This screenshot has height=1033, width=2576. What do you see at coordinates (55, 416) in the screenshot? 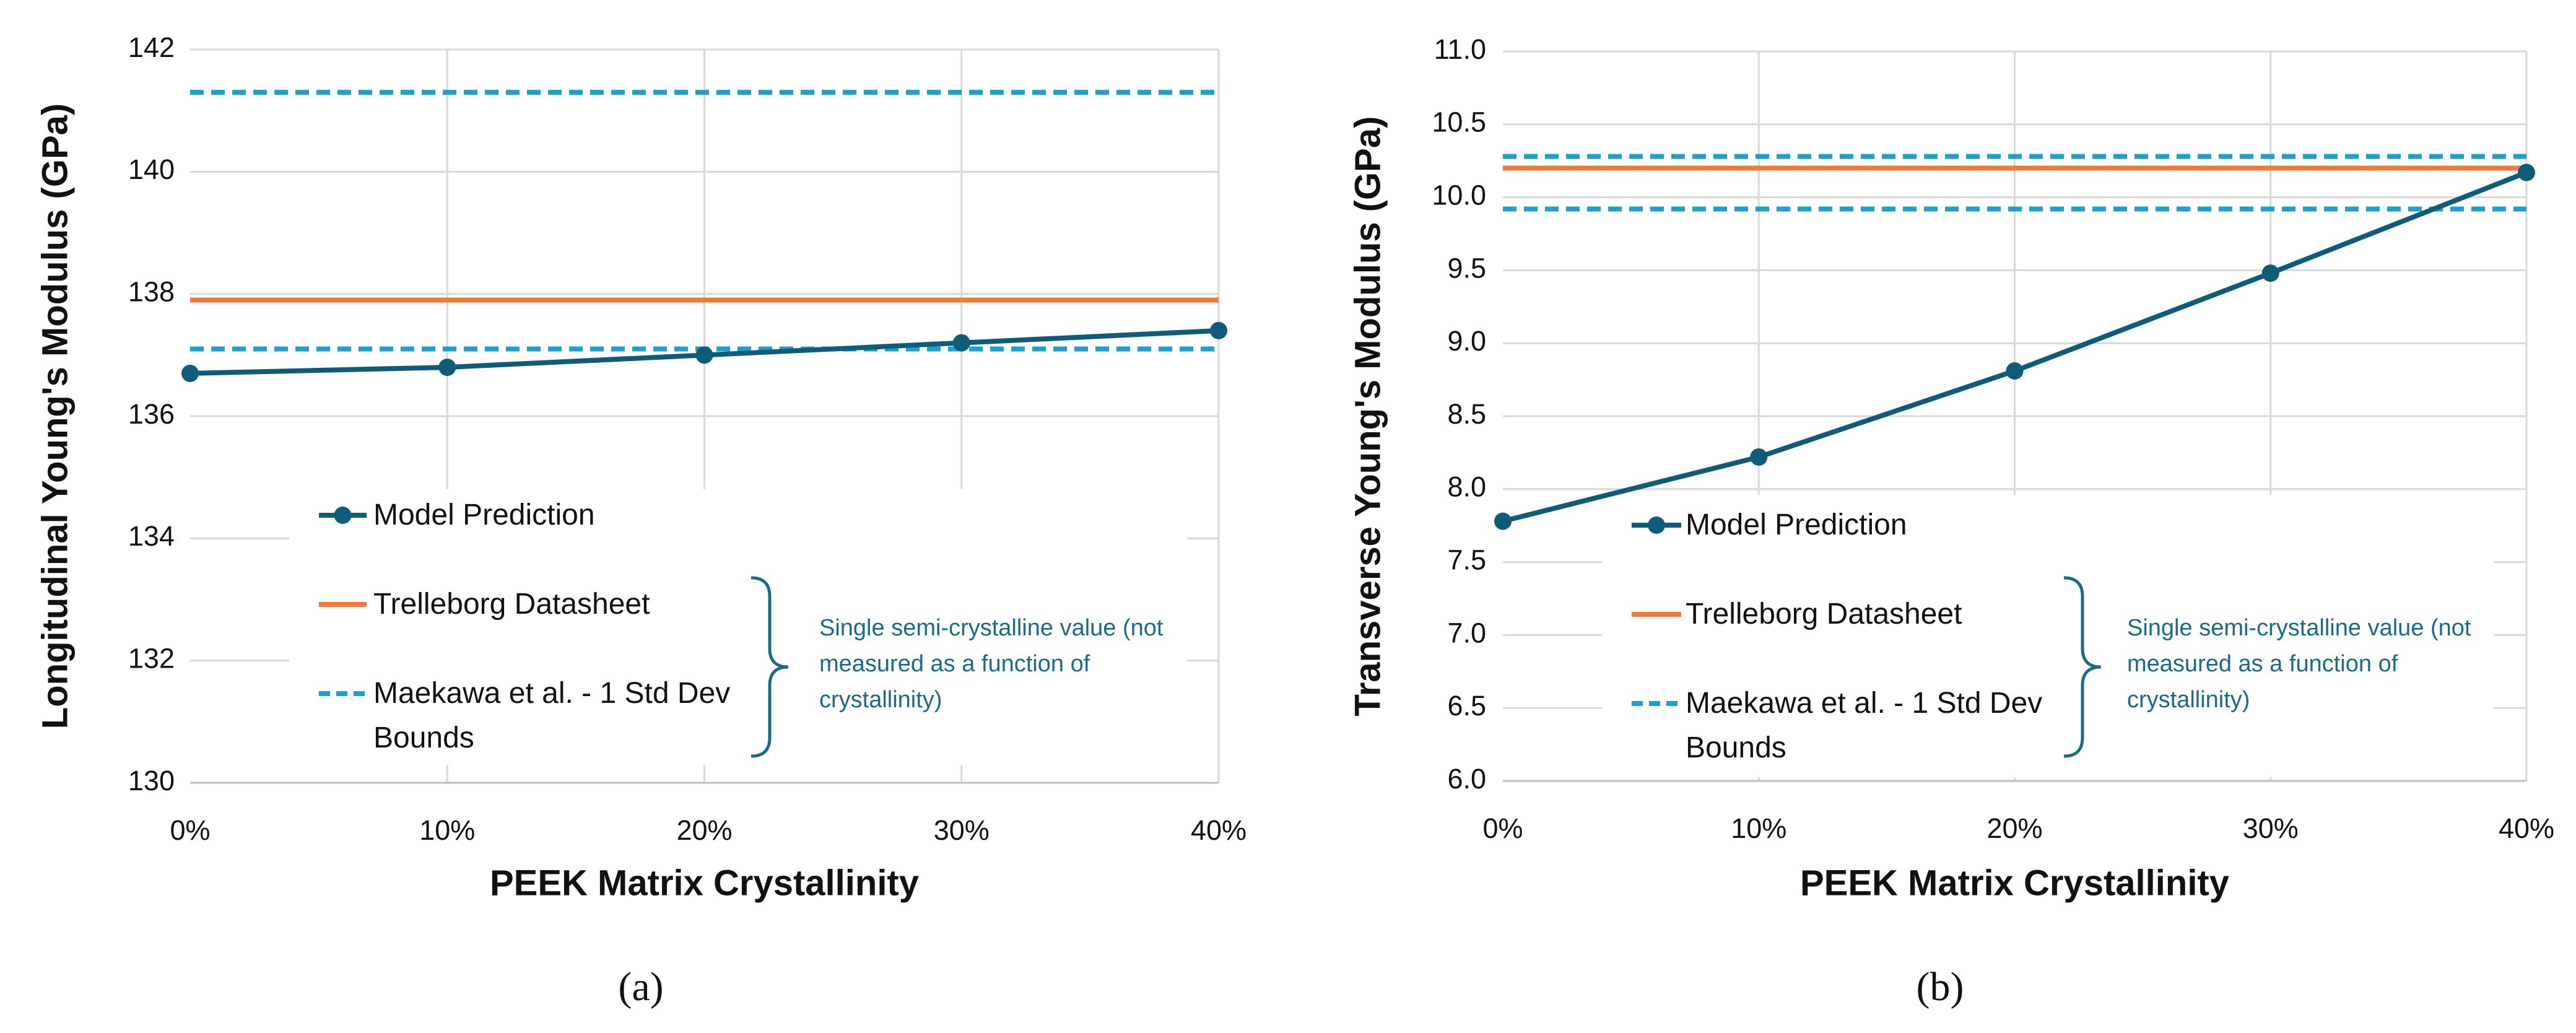
I see `y-axis-title: Longitudinal Young's Modulus (GPa)` at bounding box center [55, 416].